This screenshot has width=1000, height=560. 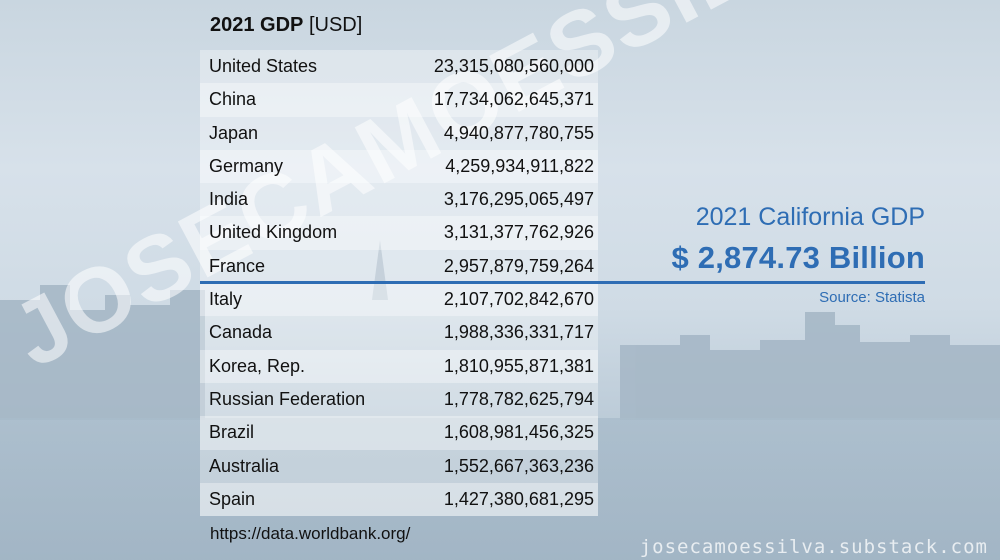 I want to click on country-cell: Korea, Rep., so click(x=257, y=365).